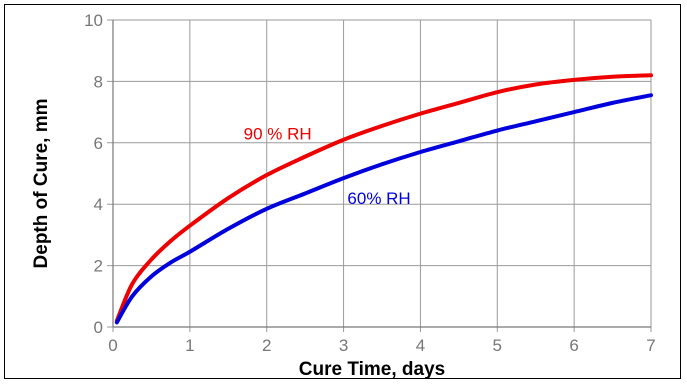 The height and width of the screenshot is (385, 687). I want to click on y-axis-title: Depth of Cure, mm, so click(41, 184).